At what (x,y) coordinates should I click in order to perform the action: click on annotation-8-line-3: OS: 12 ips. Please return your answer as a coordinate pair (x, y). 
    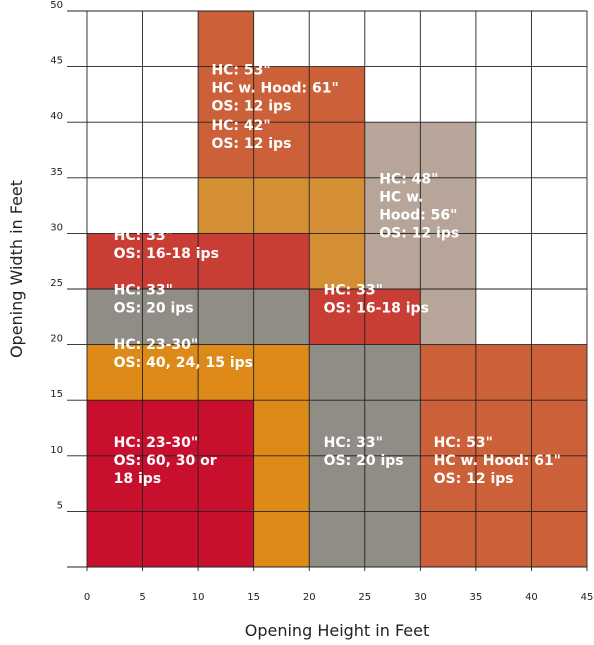
    Looking at the image, I should click on (419, 233).